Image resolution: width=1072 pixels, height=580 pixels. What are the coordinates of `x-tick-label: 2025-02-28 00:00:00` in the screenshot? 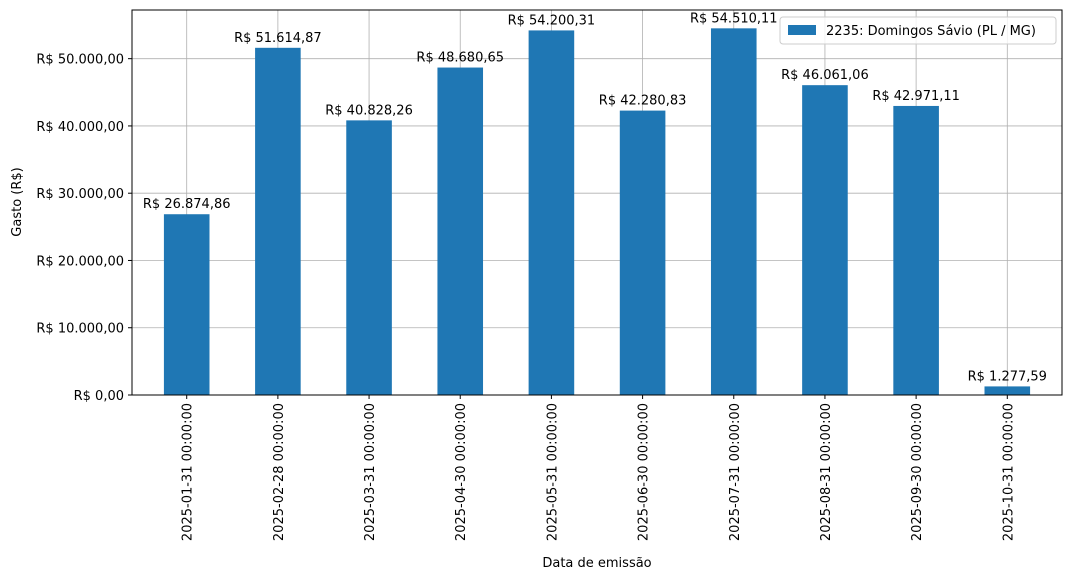 It's located at (279, 472).